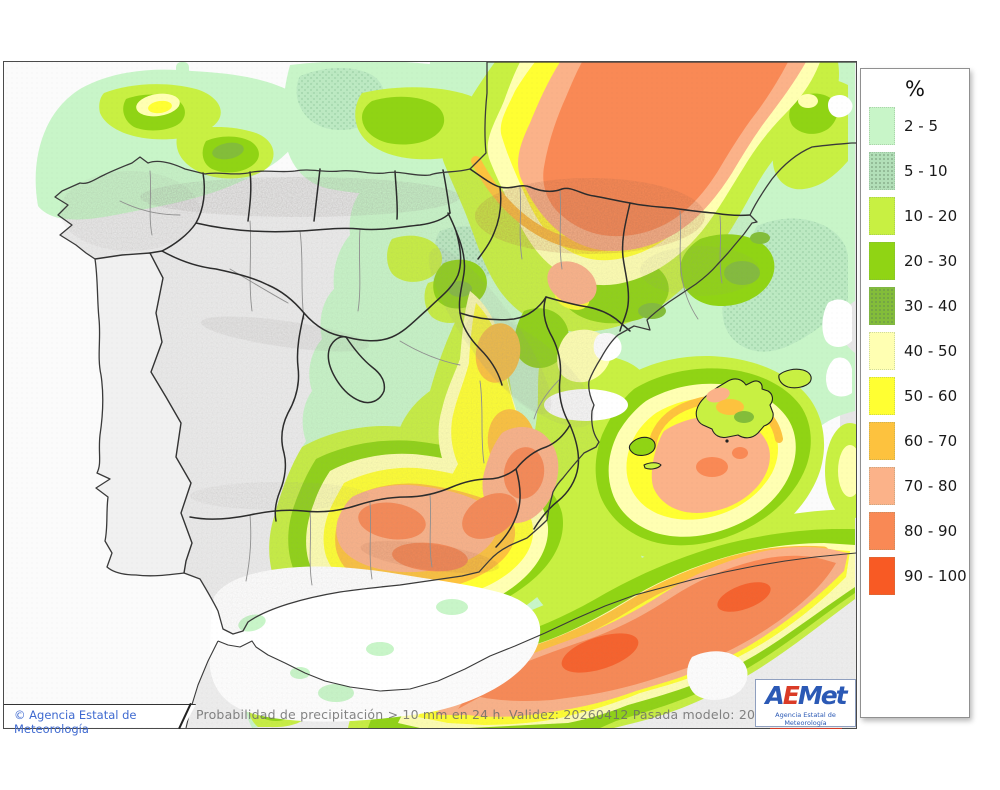 This screenshot has width=1000, height=790. I want to click on legend-item: 40 - 50, so click(919, 351).